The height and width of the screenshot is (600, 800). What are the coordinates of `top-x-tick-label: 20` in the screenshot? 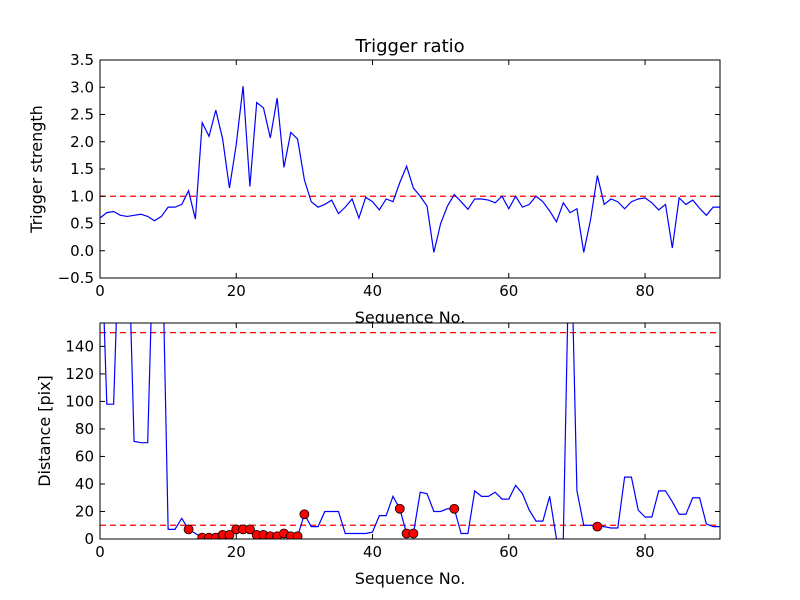 It's located at (236, 291).